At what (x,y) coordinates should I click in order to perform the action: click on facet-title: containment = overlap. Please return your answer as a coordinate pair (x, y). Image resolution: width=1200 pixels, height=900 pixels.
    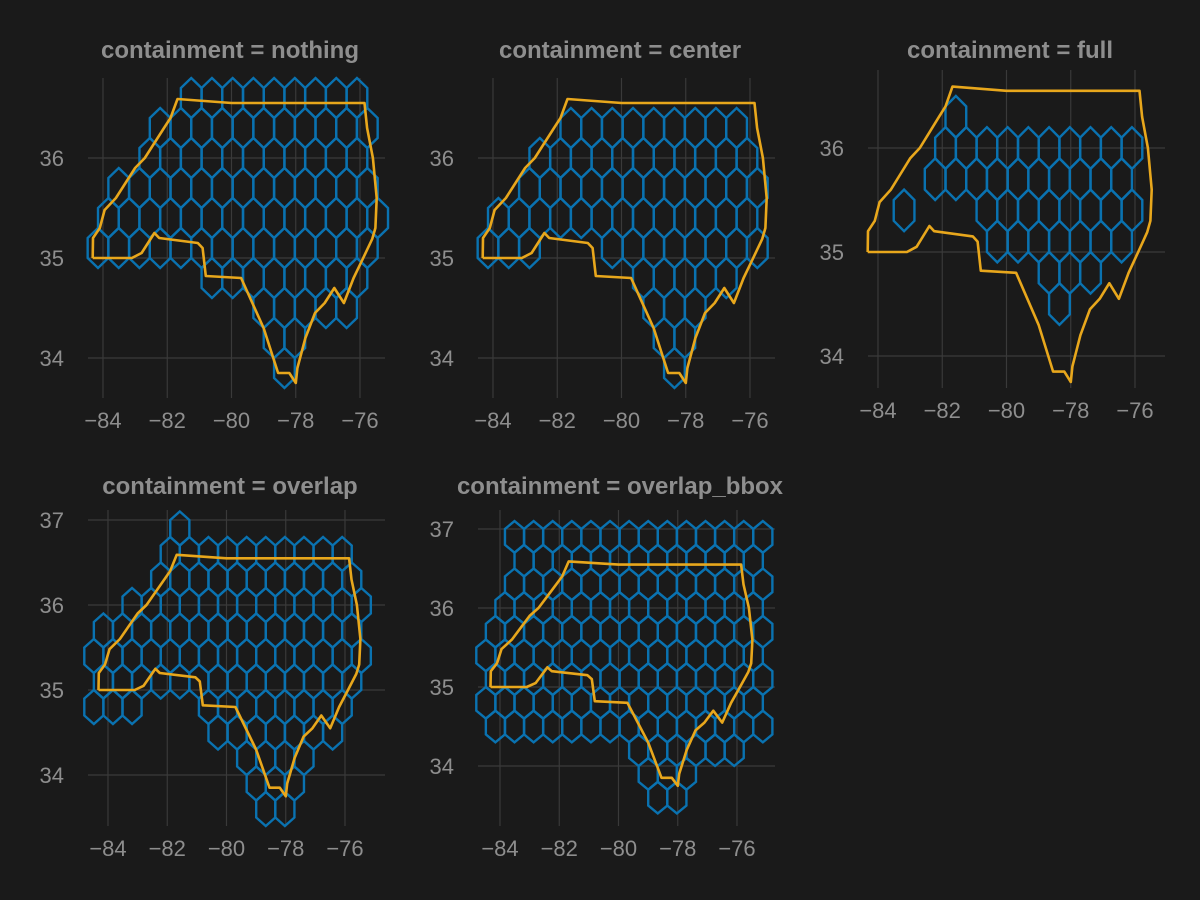
    Looking at the image, I should click on (229, 486).